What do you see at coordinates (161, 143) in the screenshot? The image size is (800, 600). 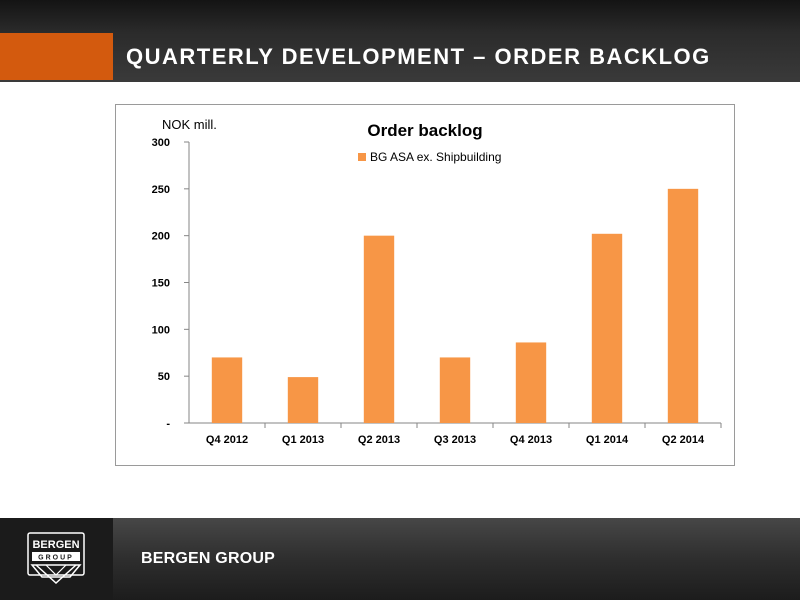 I see `y-tick-label: 300` at bounding box center [161, 143].